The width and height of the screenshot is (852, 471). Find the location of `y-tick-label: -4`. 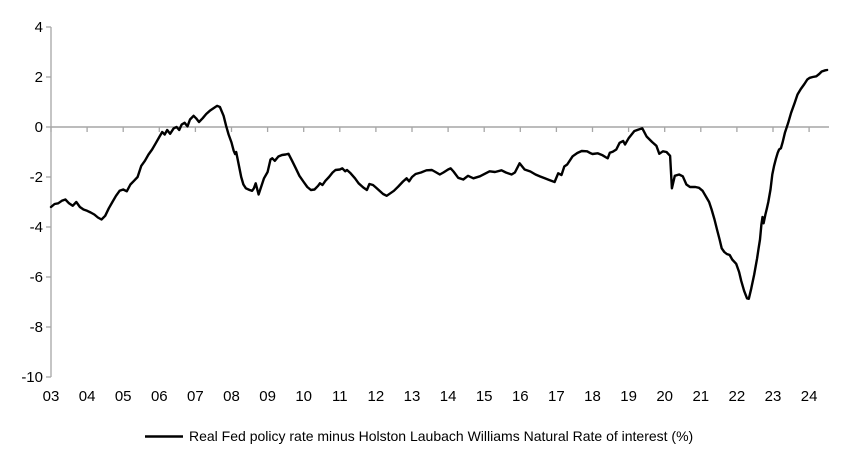

y-tick-label: -4 is located at coordinates (36, 227).